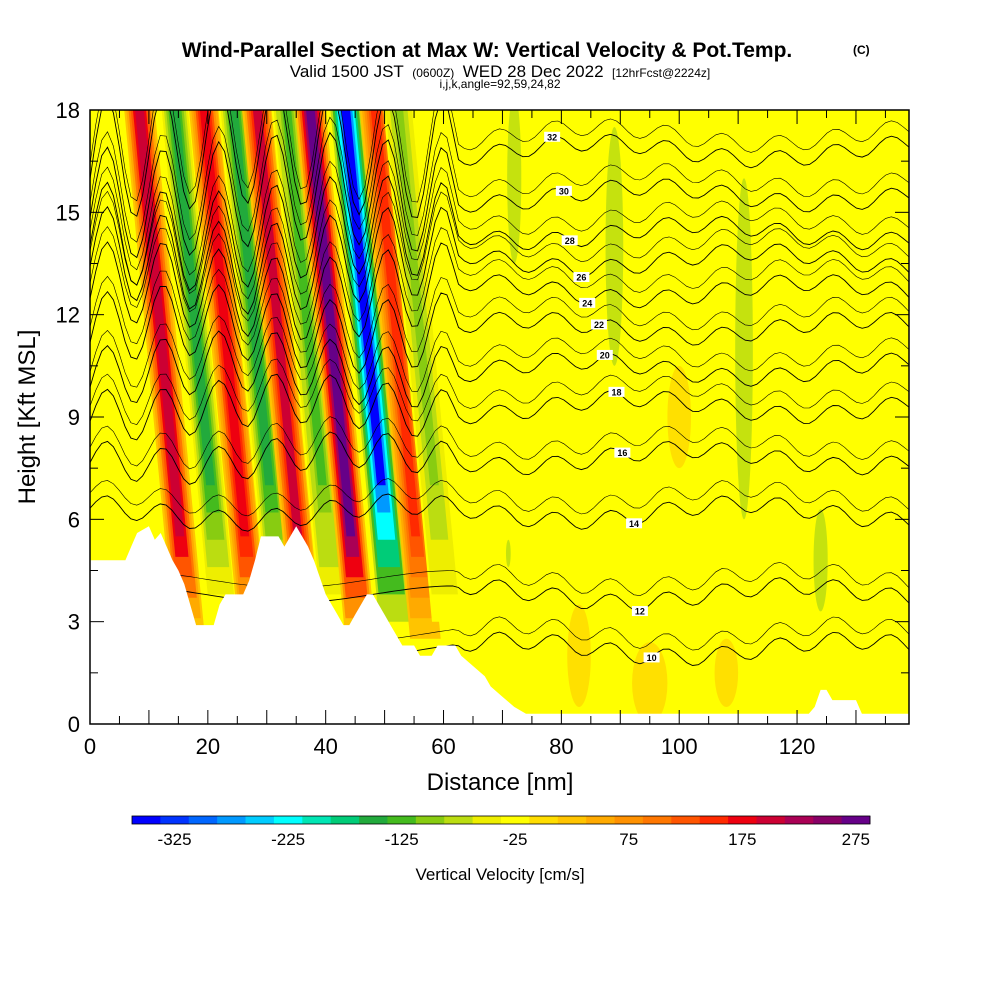 This screenshot has width=1000, height=1000. What do you see at coordinates (628, 839) in the screenshot?
I see `colorbar-tick-label: 75` at bounding box center [628, 839].